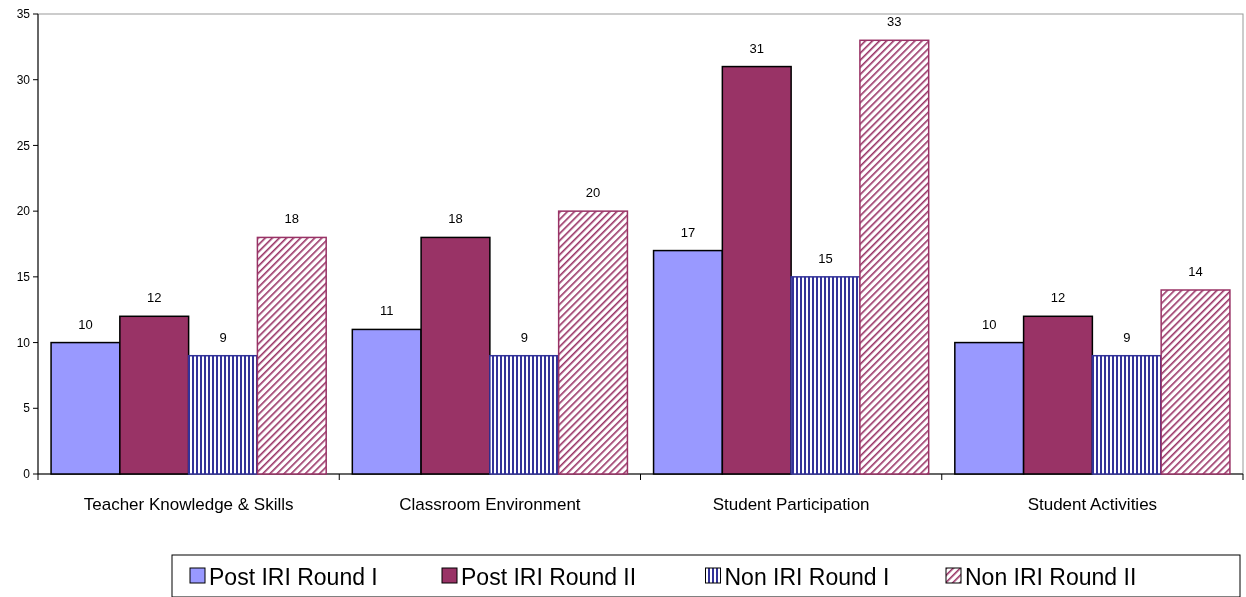 The width and height of the screenshot is (1246, 597). What do you see at coordinates (23, 342) in the screenshot?
I see `y-tick-label: 10` at bounding box center [23, 342].